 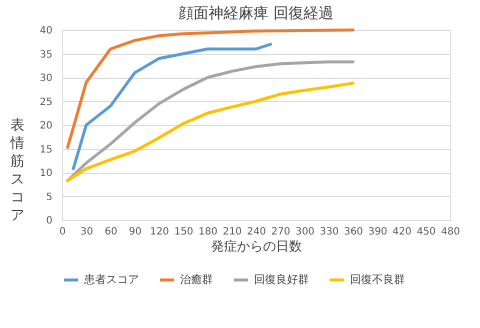 What do you see at coordinates (46, 173) in the screenshot?
I see `y-tick-label: 10` at bounding box center [46, 173].